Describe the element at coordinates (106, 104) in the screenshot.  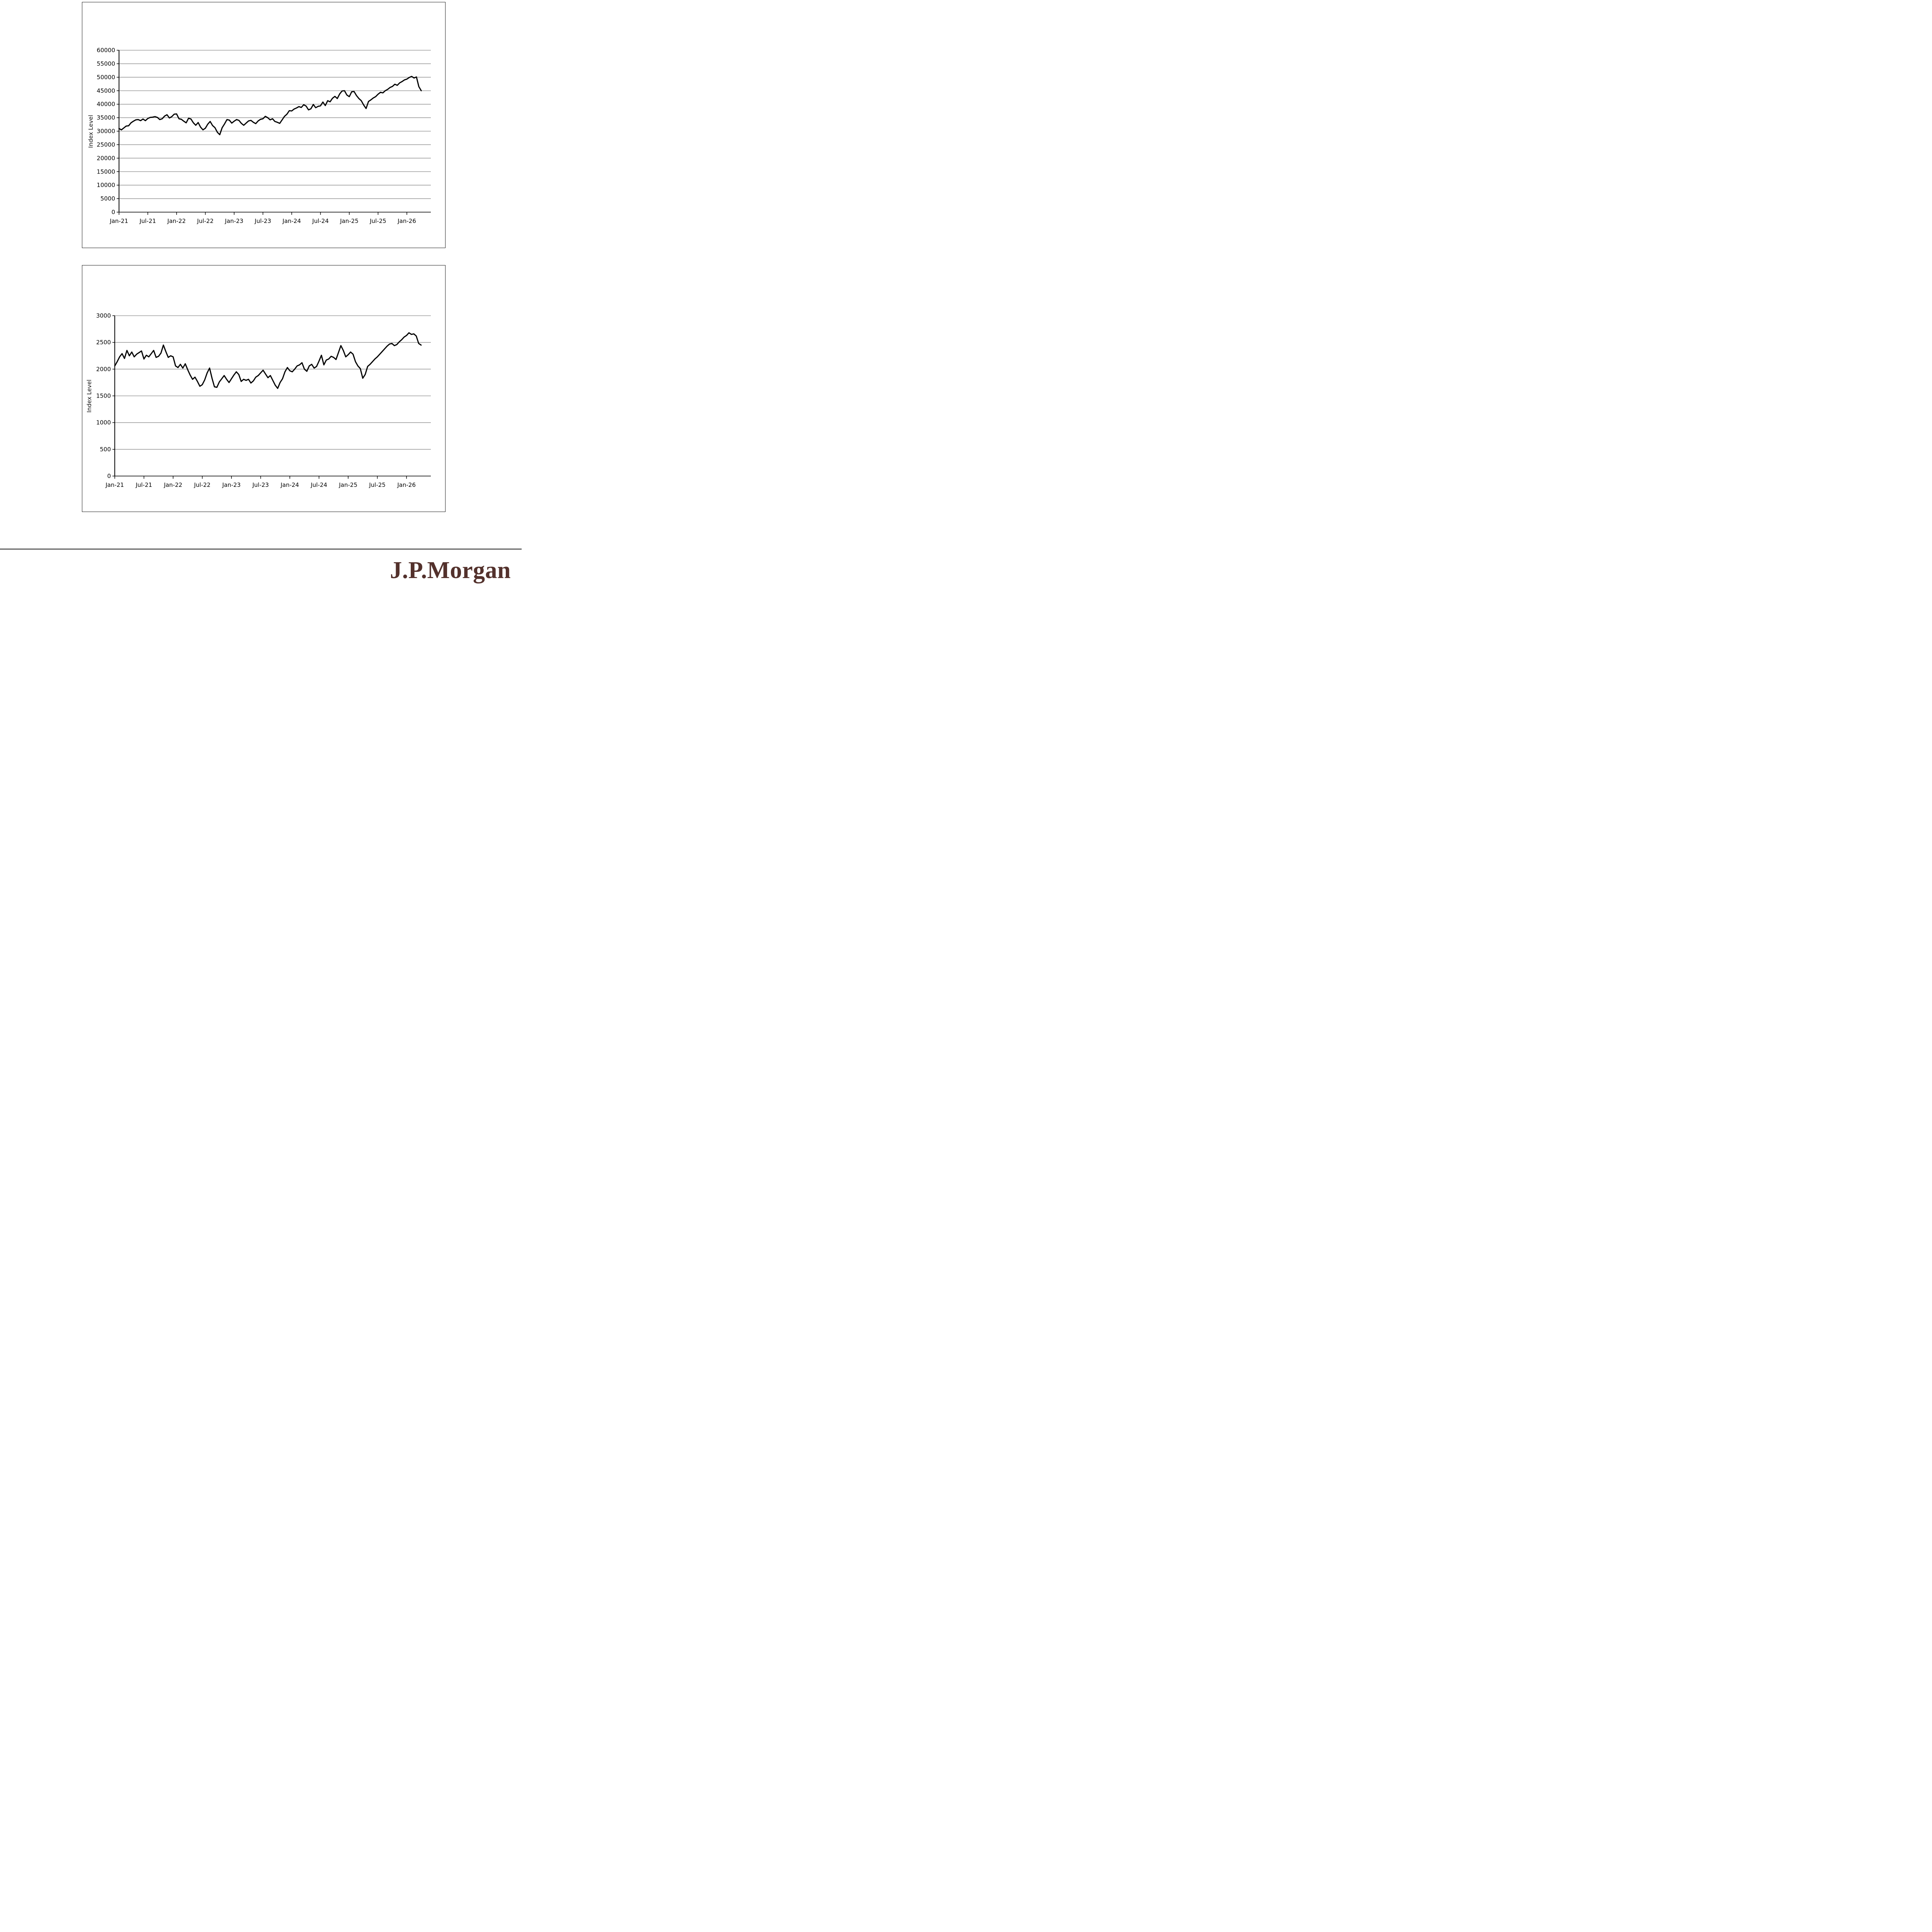
I see `svg-text: 40000` at that location.